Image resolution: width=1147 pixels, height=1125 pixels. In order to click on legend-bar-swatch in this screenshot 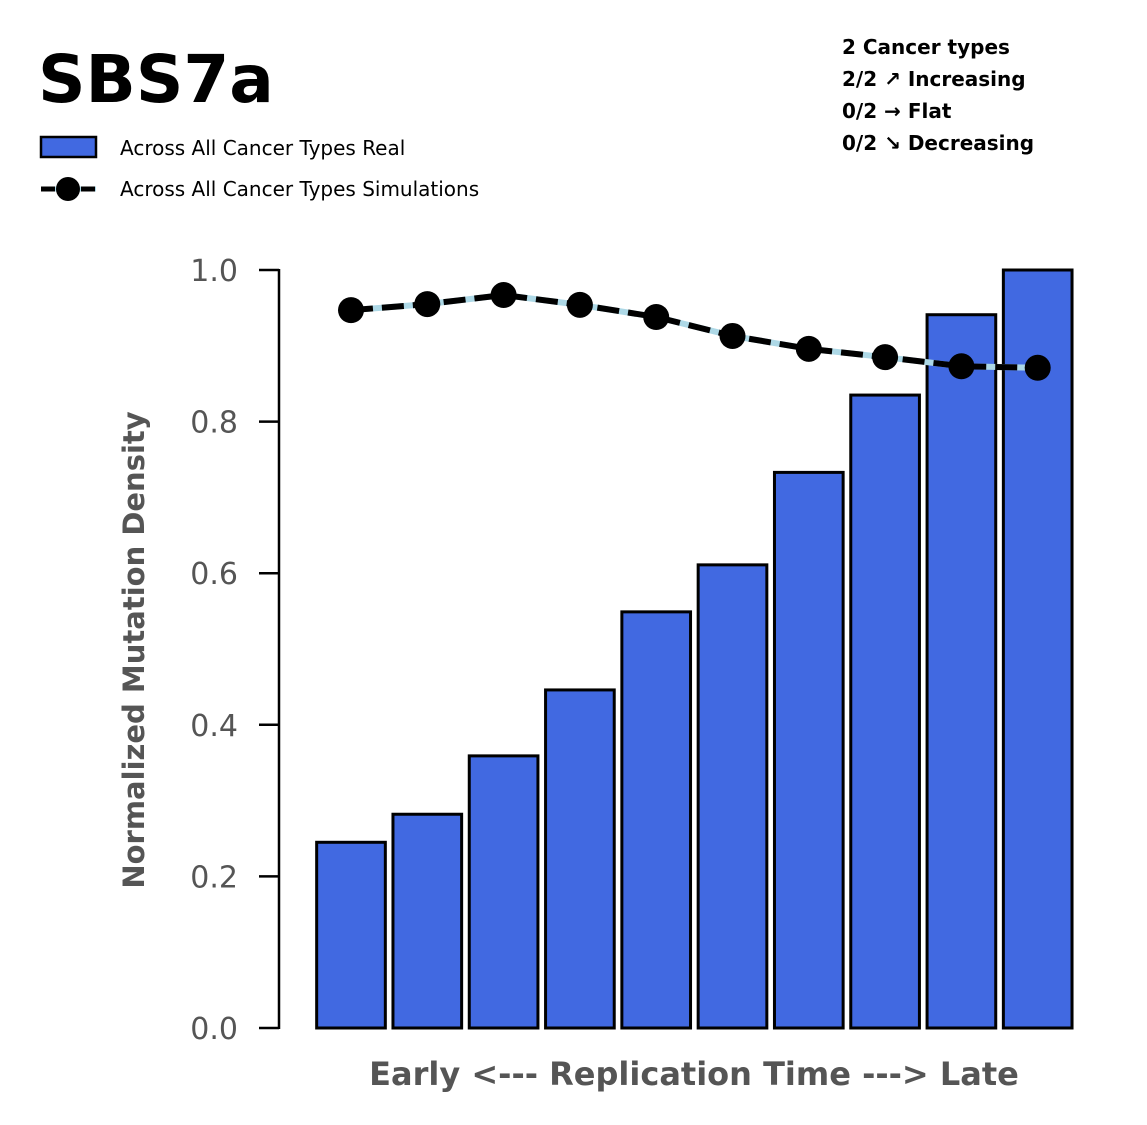, I will do `click(68, 147)`.